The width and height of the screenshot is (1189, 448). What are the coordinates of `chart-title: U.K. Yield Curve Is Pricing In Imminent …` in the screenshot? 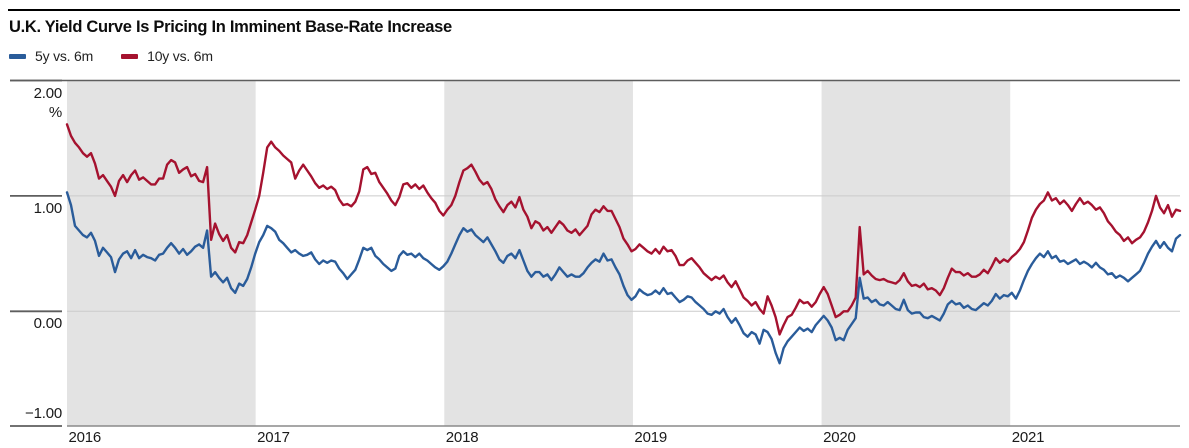 It's located at (230, 27).